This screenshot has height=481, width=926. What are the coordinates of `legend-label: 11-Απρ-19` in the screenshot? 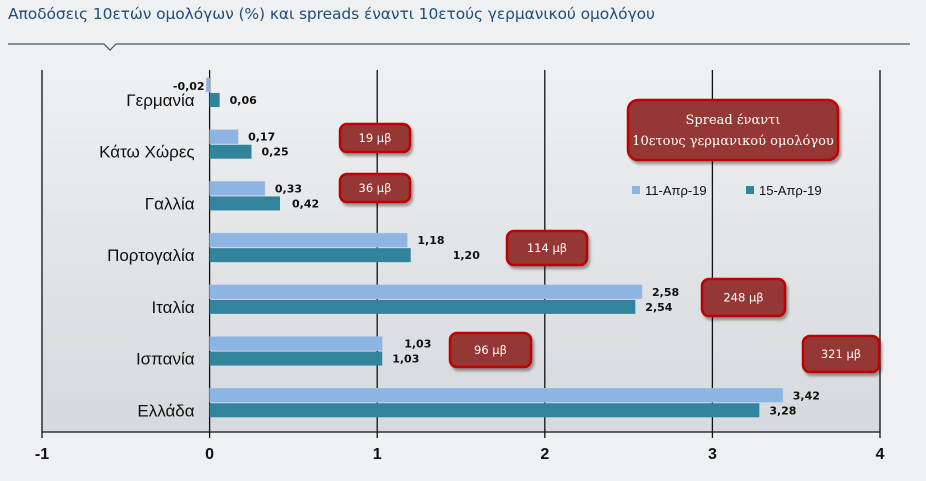 It's located at (676, 190).